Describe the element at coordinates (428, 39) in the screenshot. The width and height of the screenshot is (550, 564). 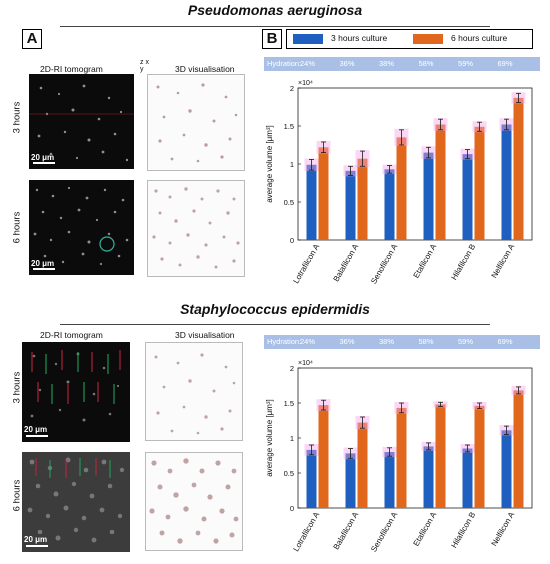
I see `legend-swatch-6h` at that location.